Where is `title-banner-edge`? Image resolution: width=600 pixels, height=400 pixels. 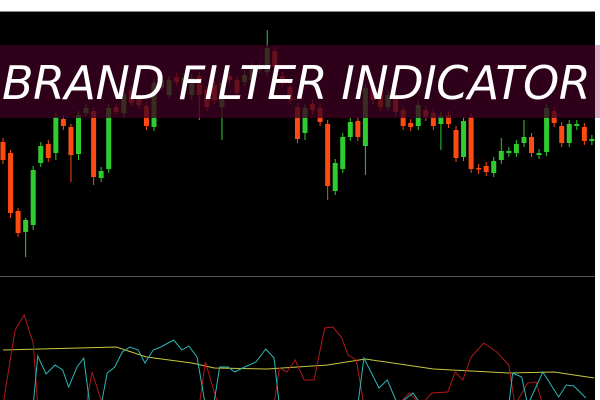
title-banner-edge is located at coordinates (597, 81).